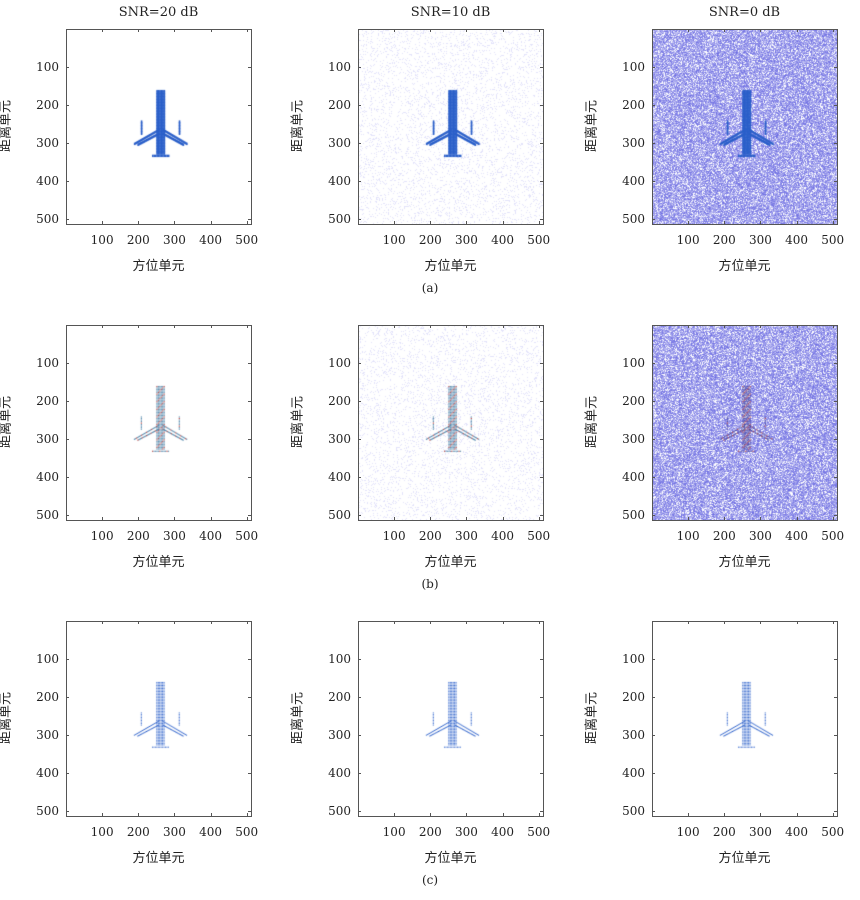 This screenshot has width=860, height=900. I want to click on chart-title: SNR=0 dB, so click(744, 12).